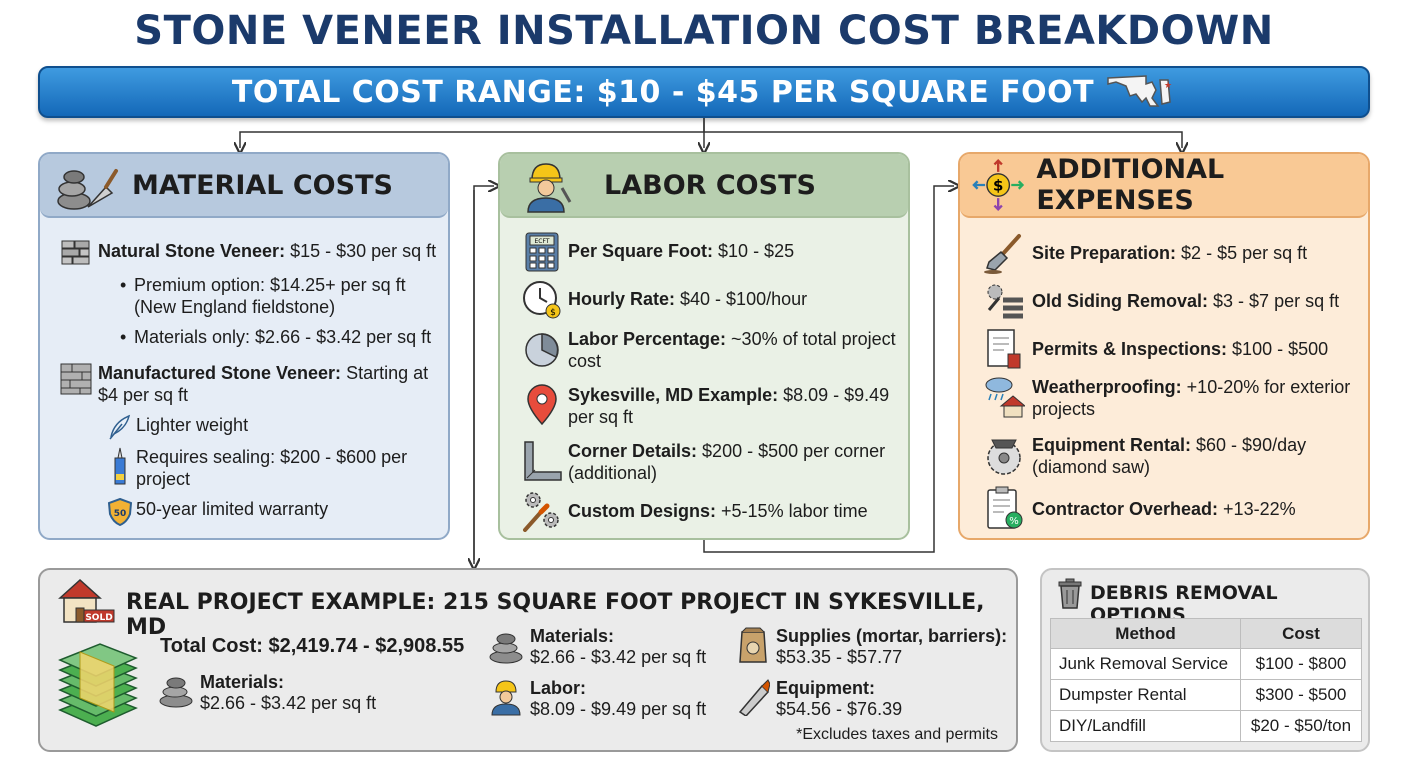 Image resolution: width=1408 pixels, height=768 pixels. I want to click on project-equipment: Equipment: $54.56 - $76.39, so click(839, 699).